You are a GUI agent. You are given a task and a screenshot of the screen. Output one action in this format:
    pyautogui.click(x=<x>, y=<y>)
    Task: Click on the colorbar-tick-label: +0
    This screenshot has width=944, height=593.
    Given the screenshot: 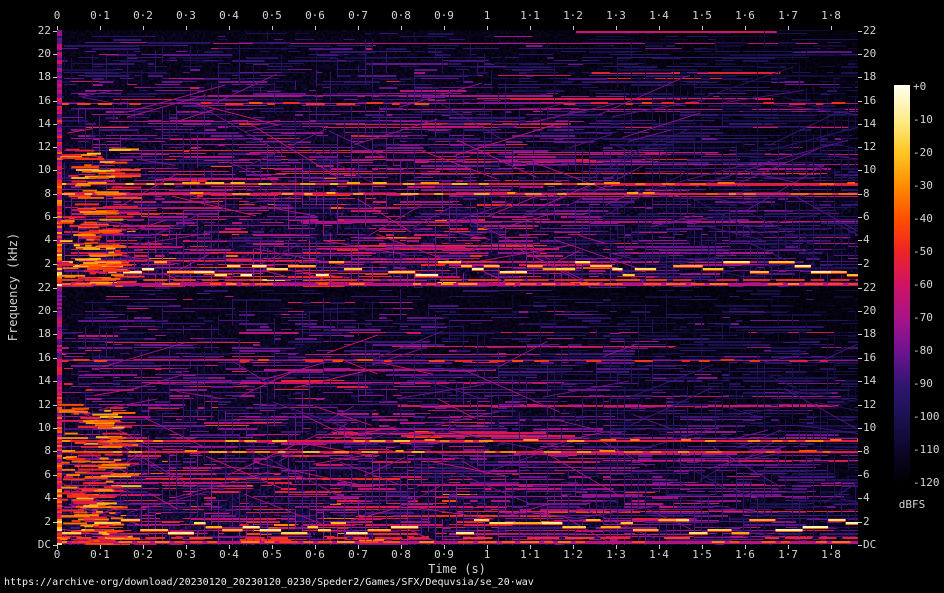 What is the action you would take?
    pyautogui.click(x=920, y=86)
    